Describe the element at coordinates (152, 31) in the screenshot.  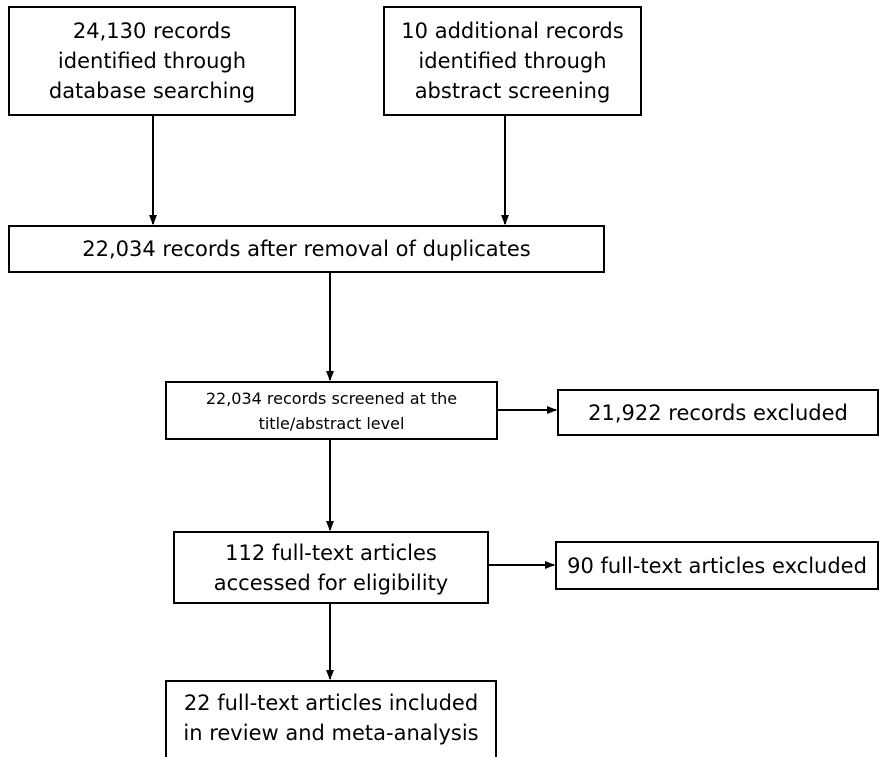
I see `node-text: 24,130 records` at that location.